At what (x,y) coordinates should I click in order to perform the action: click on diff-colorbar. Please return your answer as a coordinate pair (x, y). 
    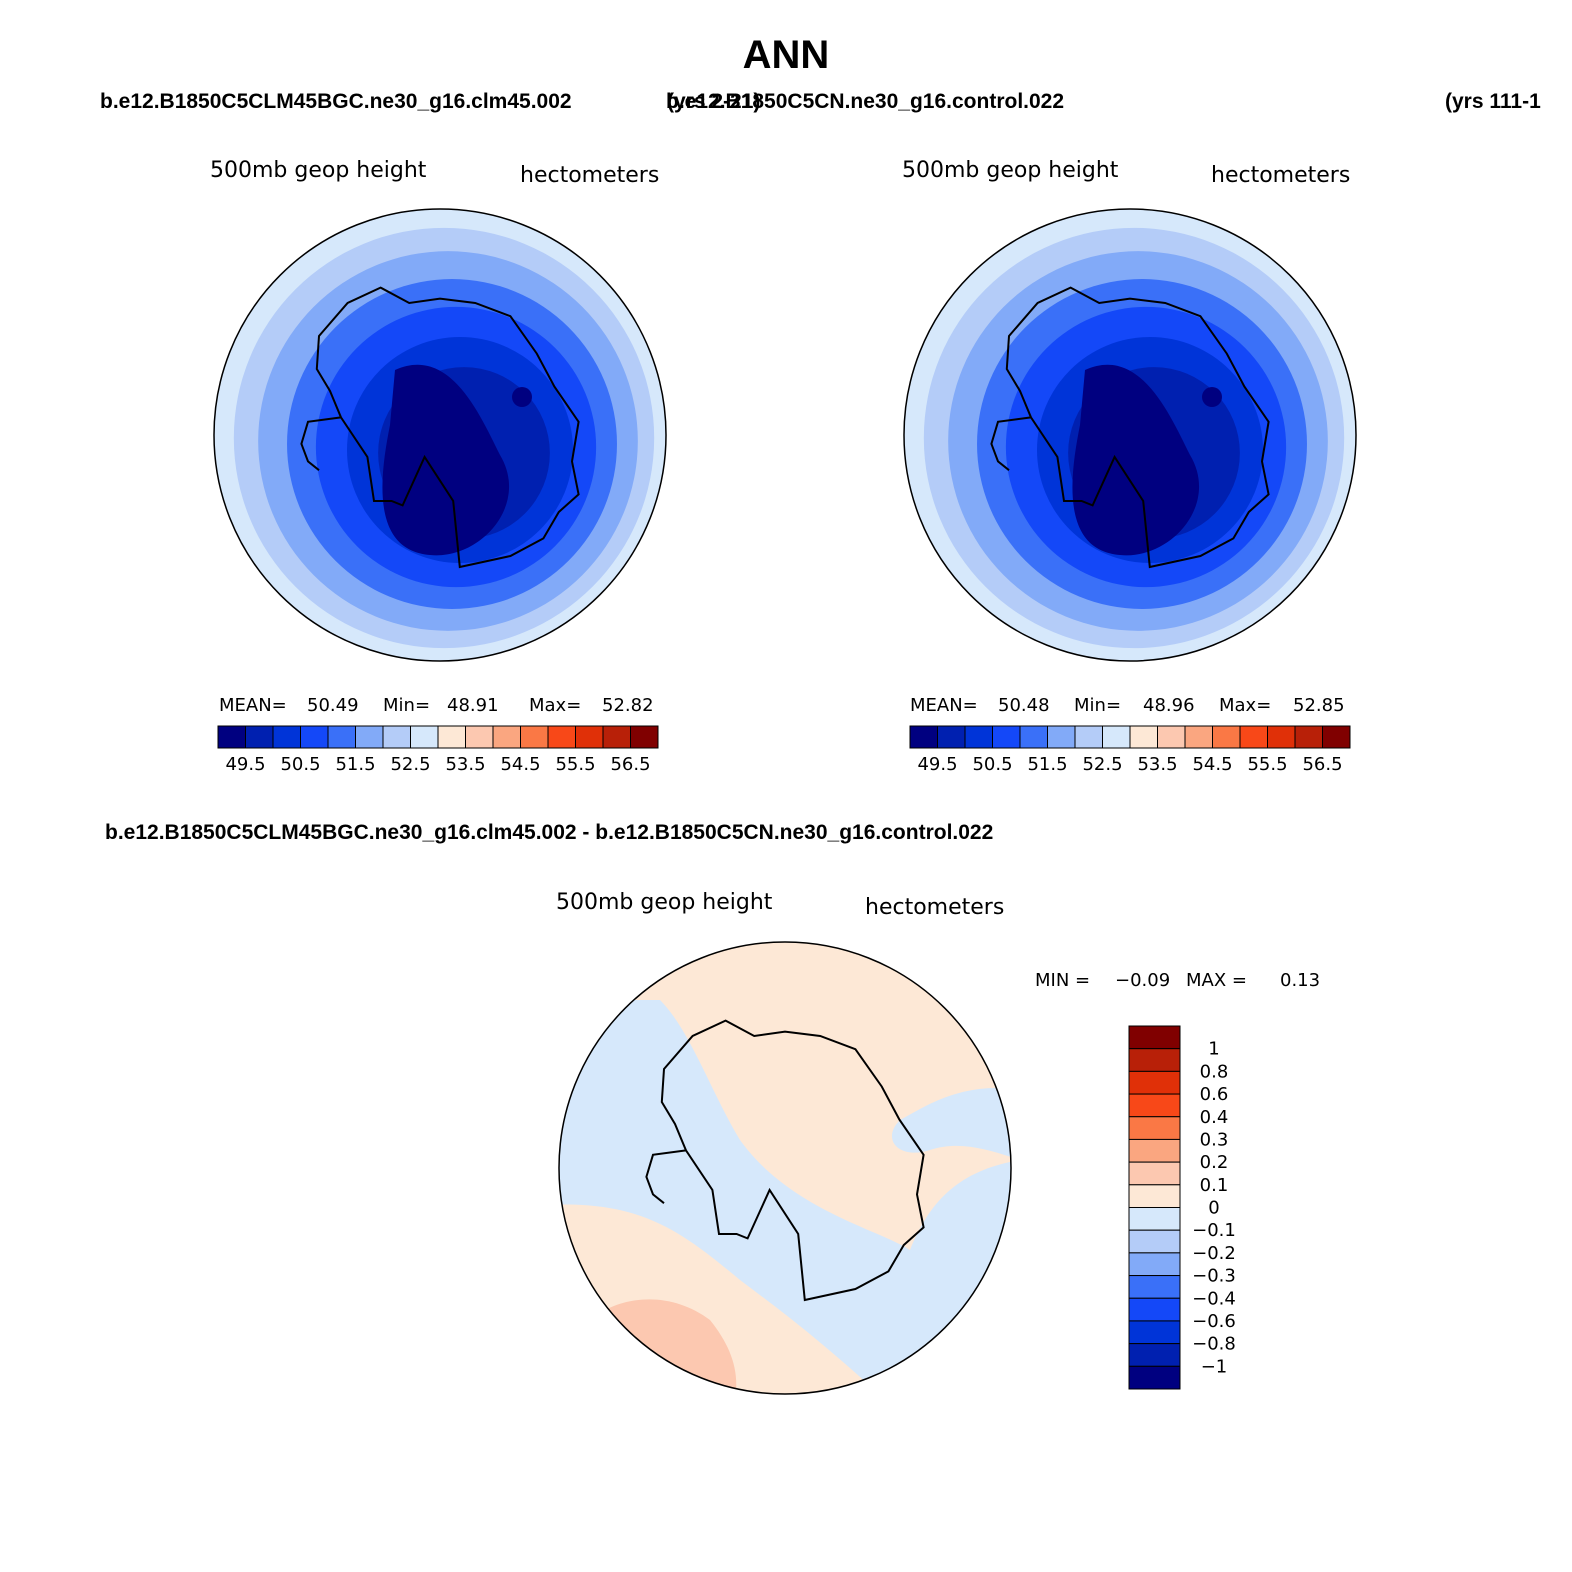
    Looking at the image, I should click on (1154, 1207).